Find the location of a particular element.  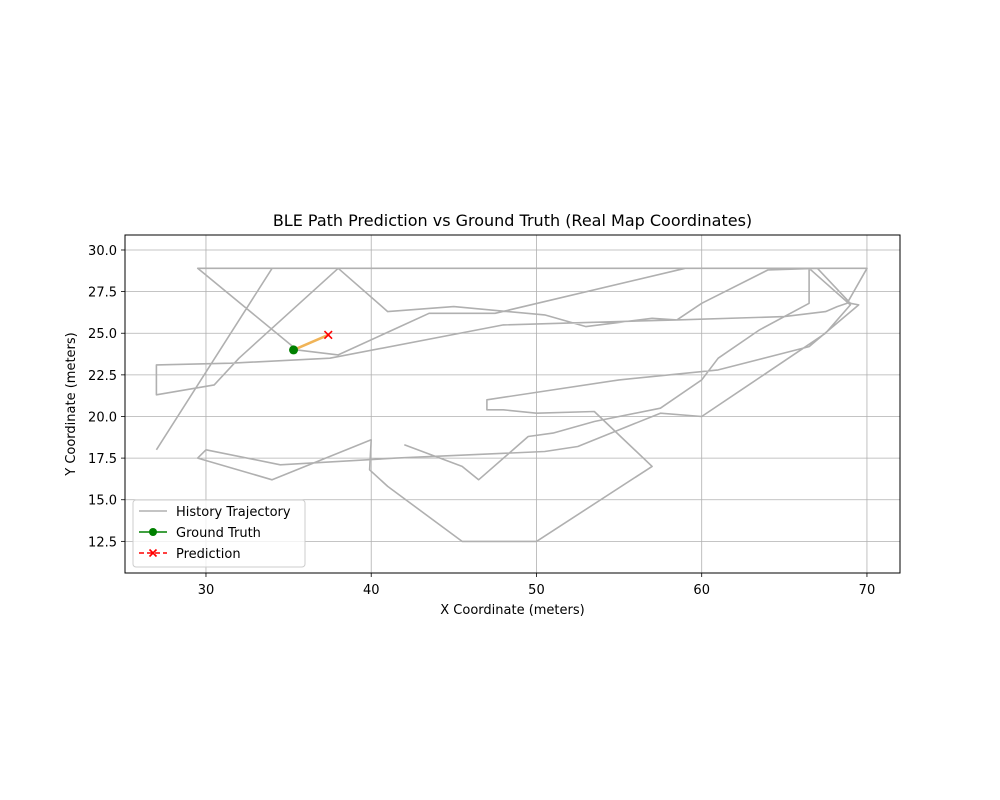

x-ticks: 30 40 50 60 70 is located at coordinates (537, 585).